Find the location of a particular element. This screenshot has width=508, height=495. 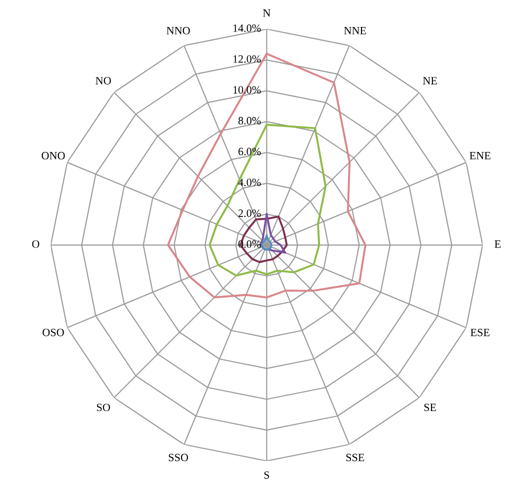

spoke-label: SE is located at coordinates (430, 408).